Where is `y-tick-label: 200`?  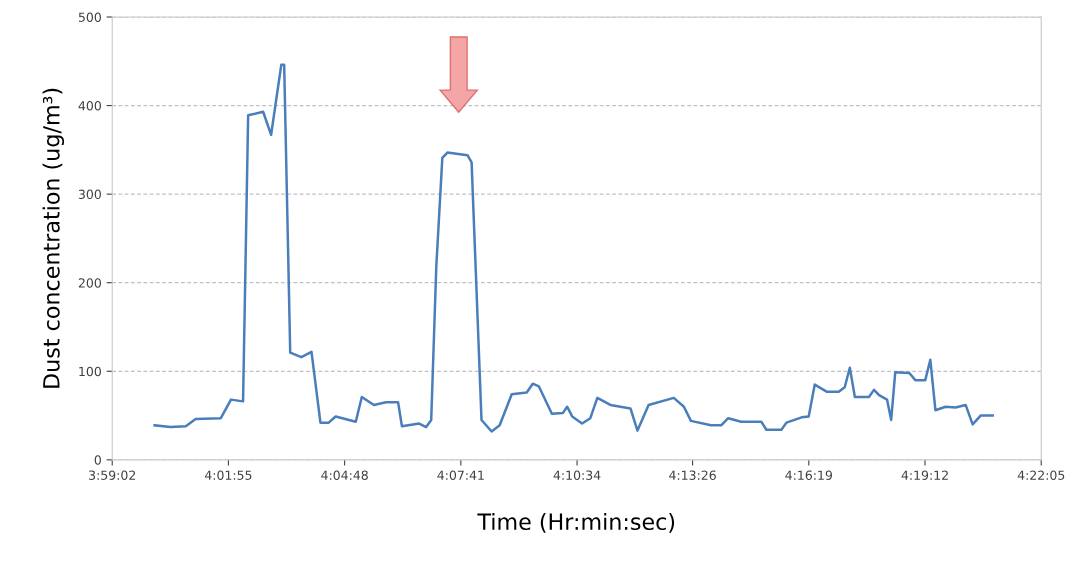
y-tick-label: 200 is located at coordinates (89, 283).